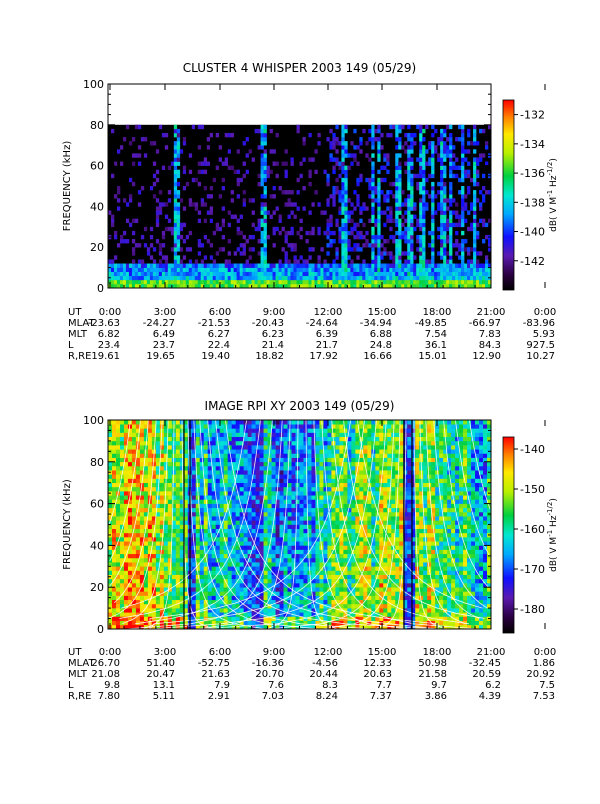 The height and width of the screenshot is (804, 600). I want to click on ephemeris-value: 927.5, so click(540, 345).